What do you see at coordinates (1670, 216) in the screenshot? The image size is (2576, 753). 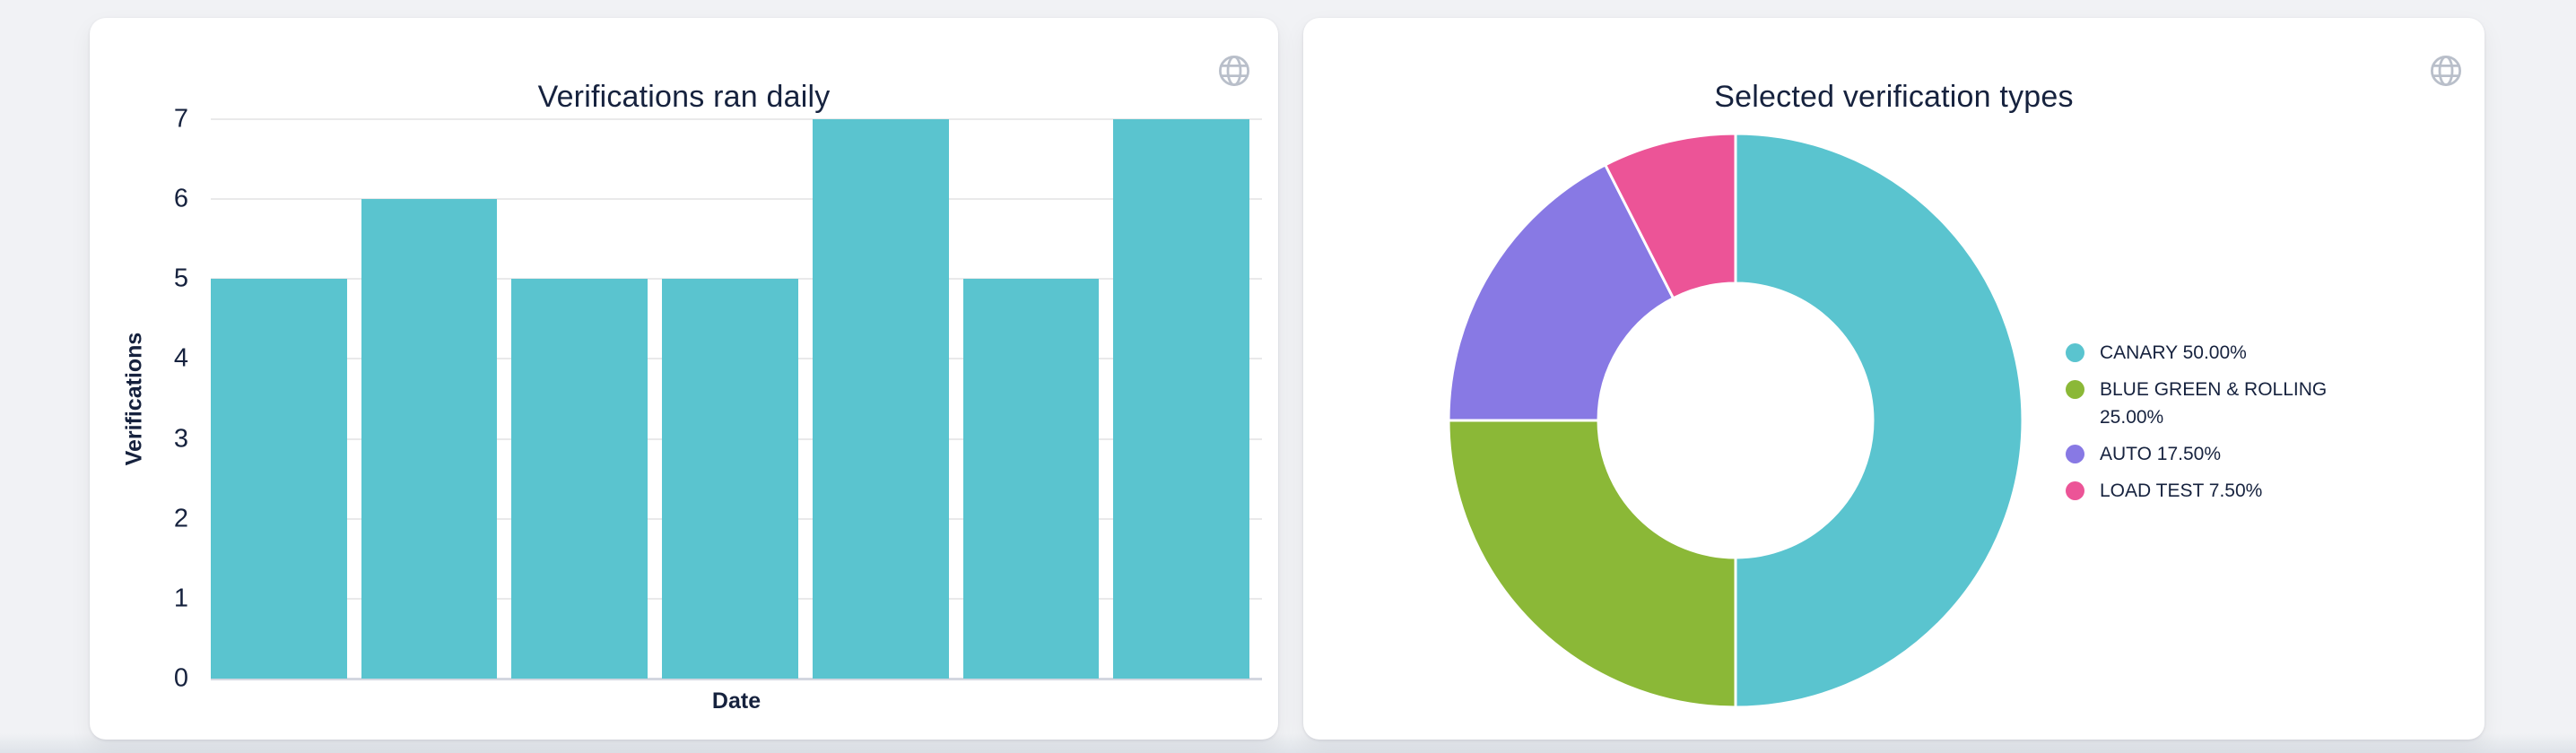 I see `donut-slice-load-test` at bounding box center [1670, 216].